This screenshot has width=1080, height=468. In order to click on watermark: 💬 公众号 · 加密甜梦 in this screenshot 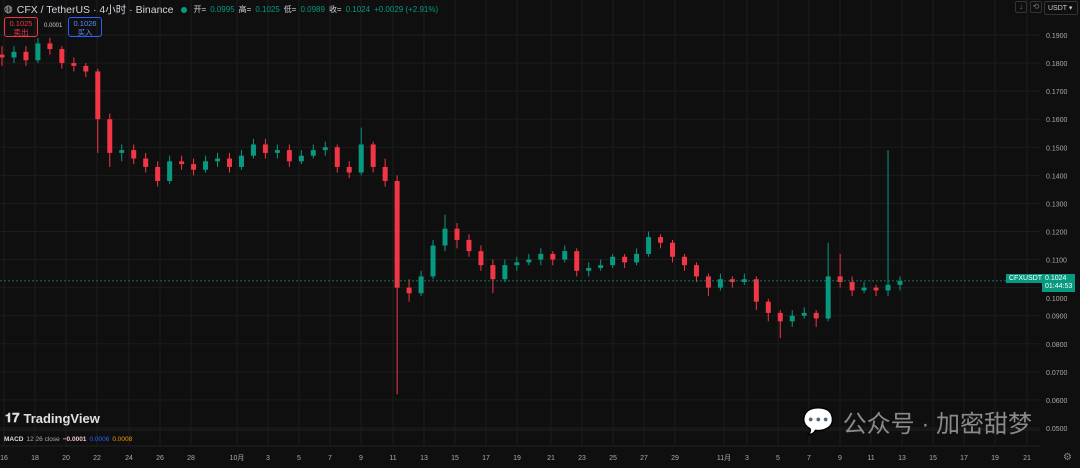, I will do `click(917, 421)`.